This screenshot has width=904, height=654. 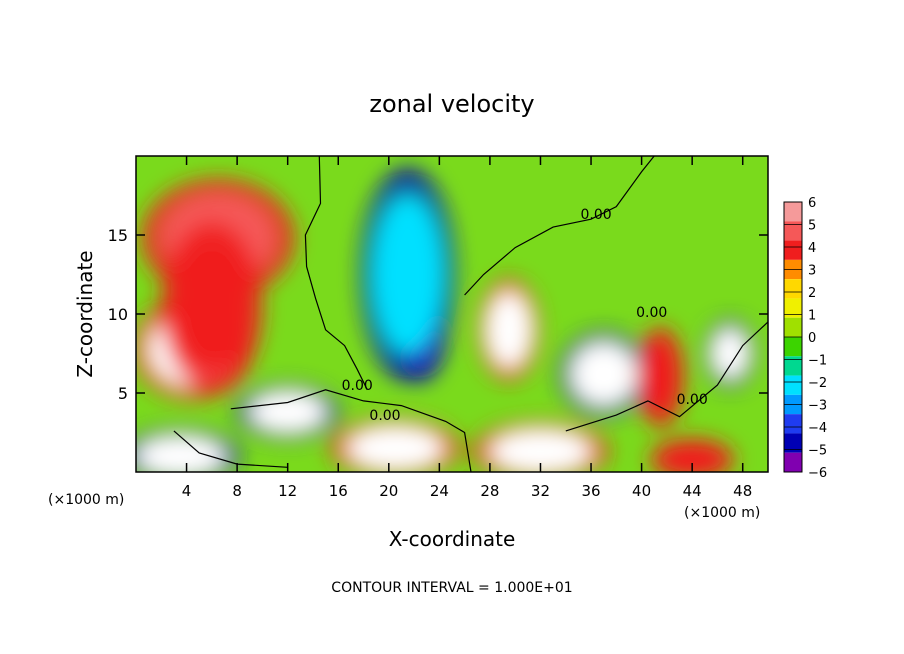 What do you see at coordinates (817, 383) in the screenshot?
I see `colorbar-label: −2` at bounding box center [817, 383].